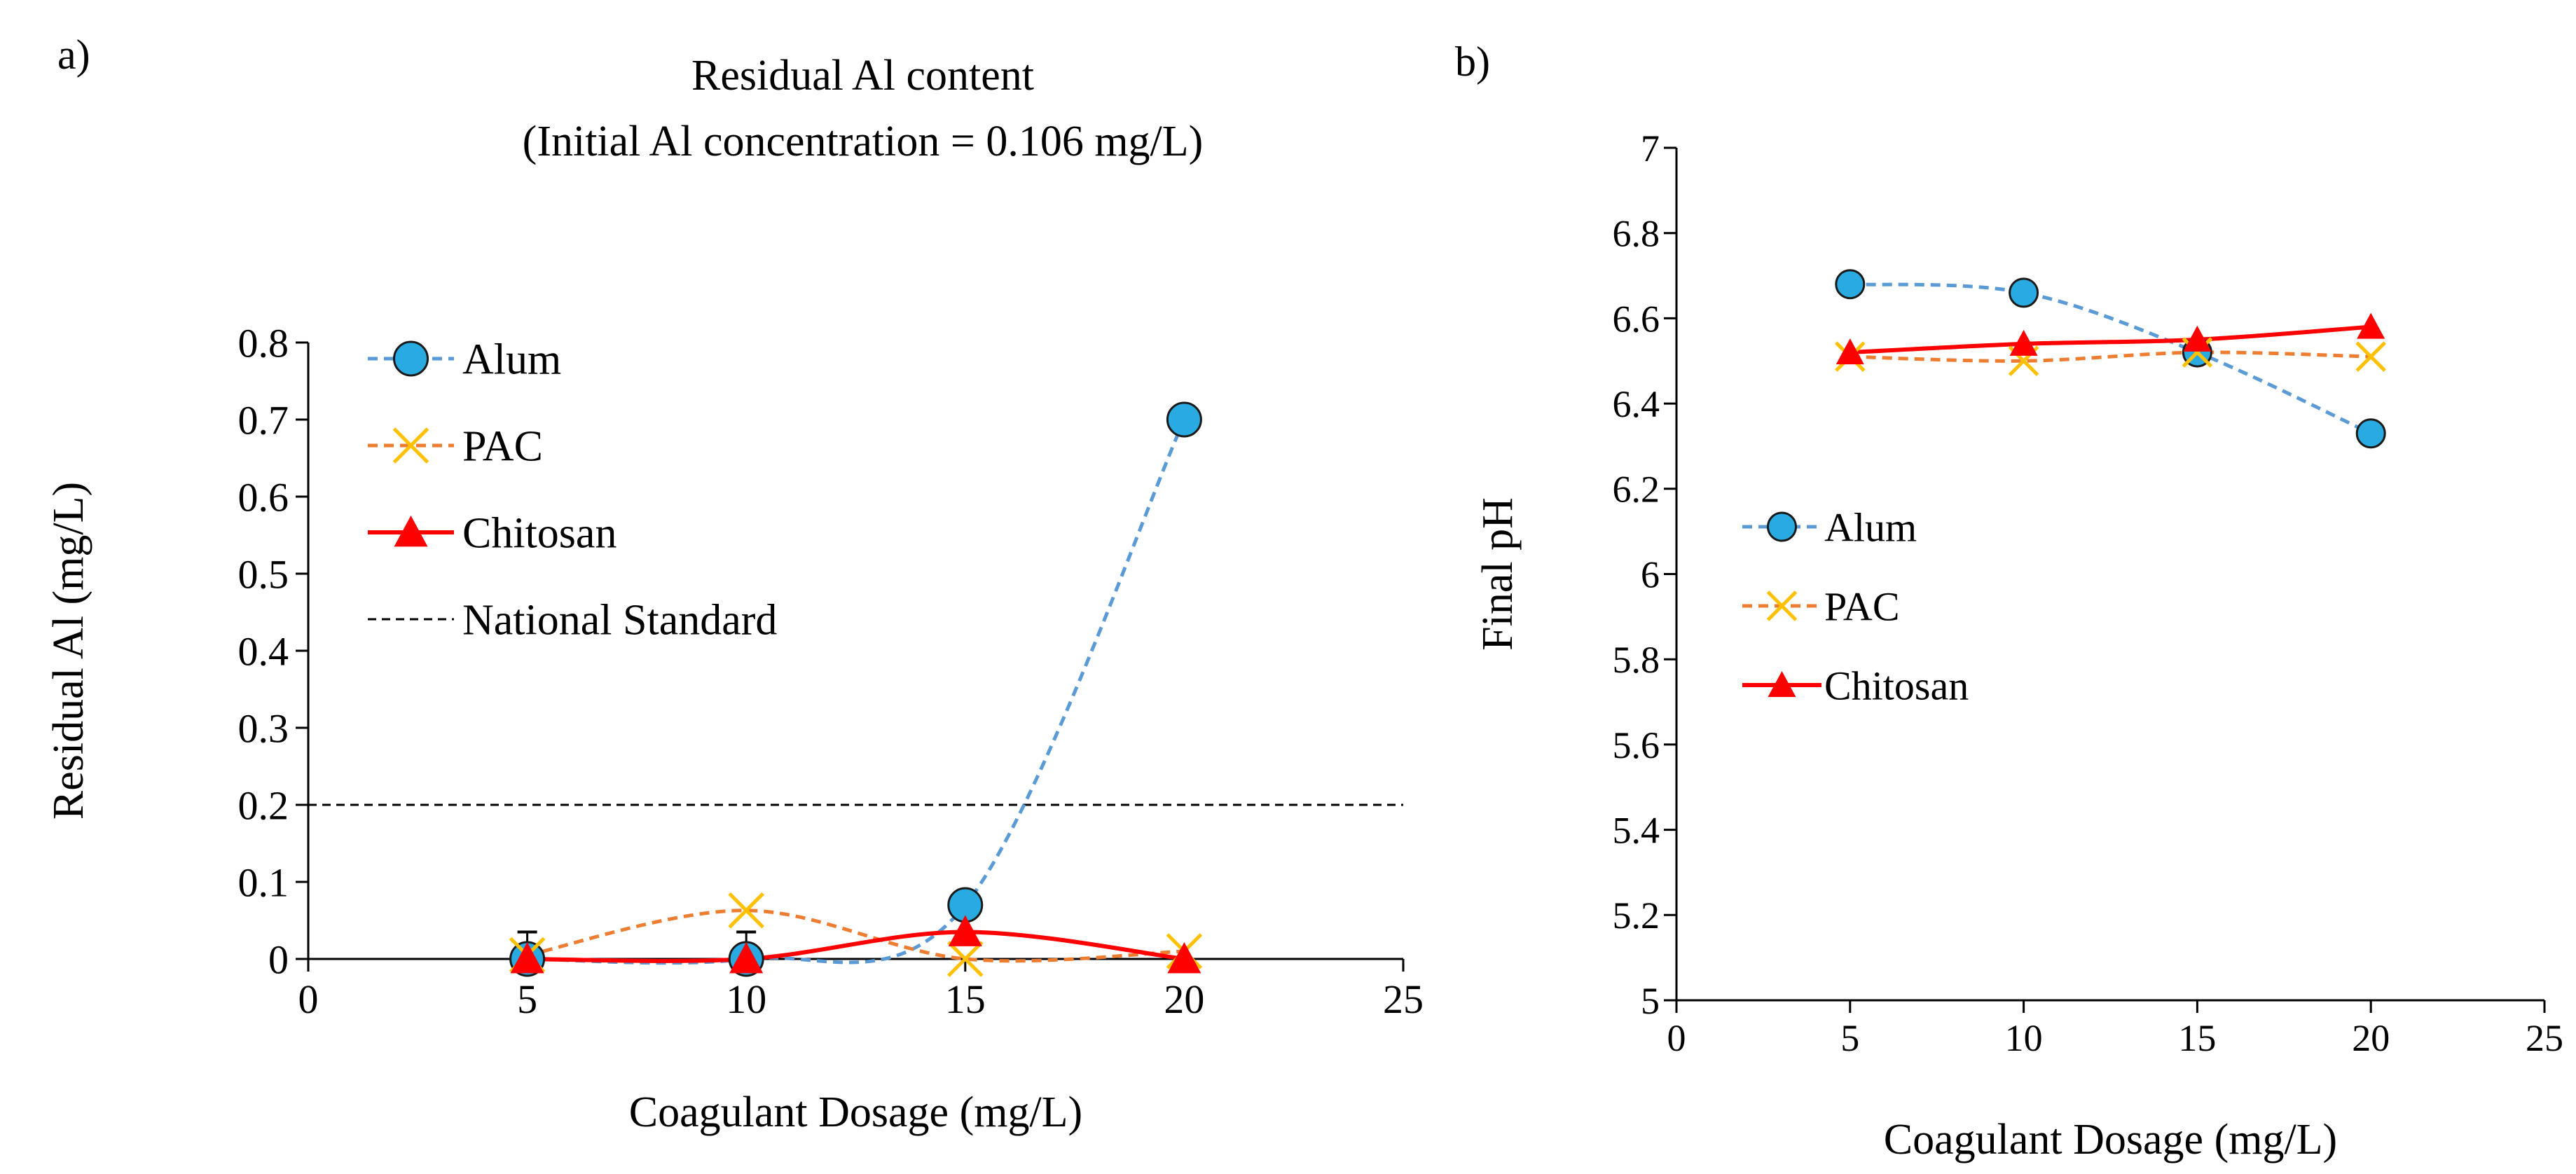 The image size is (2576, 1174). I want to click on y-tick-label: 6.6, so click(1636, 319).